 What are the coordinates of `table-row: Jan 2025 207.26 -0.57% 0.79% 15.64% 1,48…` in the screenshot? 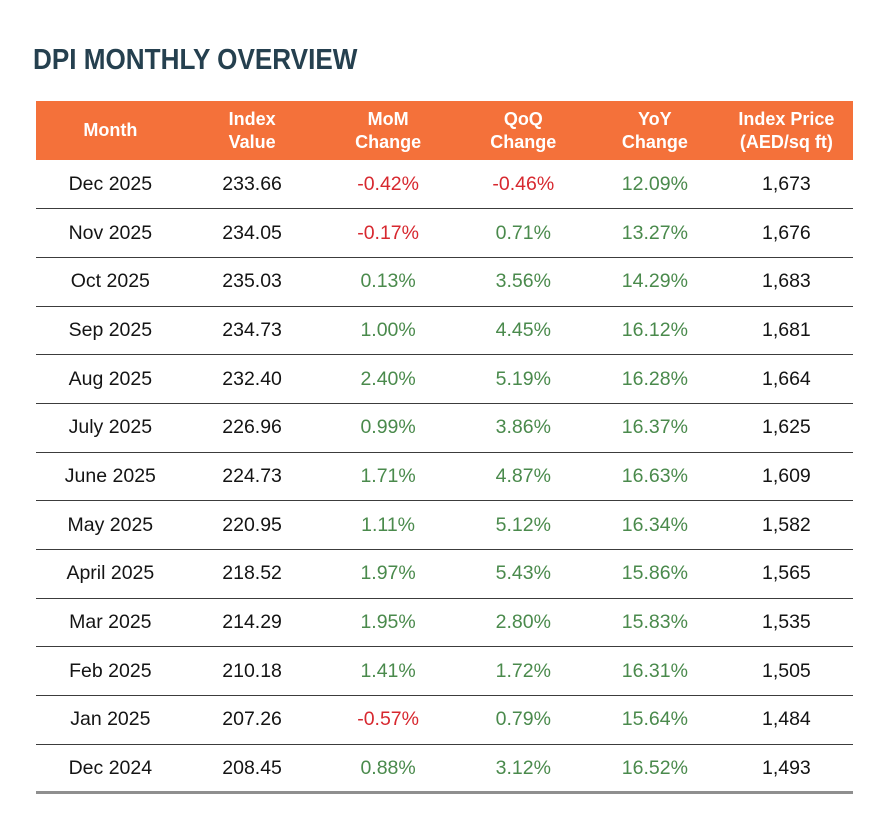 It's located at (444, 720).